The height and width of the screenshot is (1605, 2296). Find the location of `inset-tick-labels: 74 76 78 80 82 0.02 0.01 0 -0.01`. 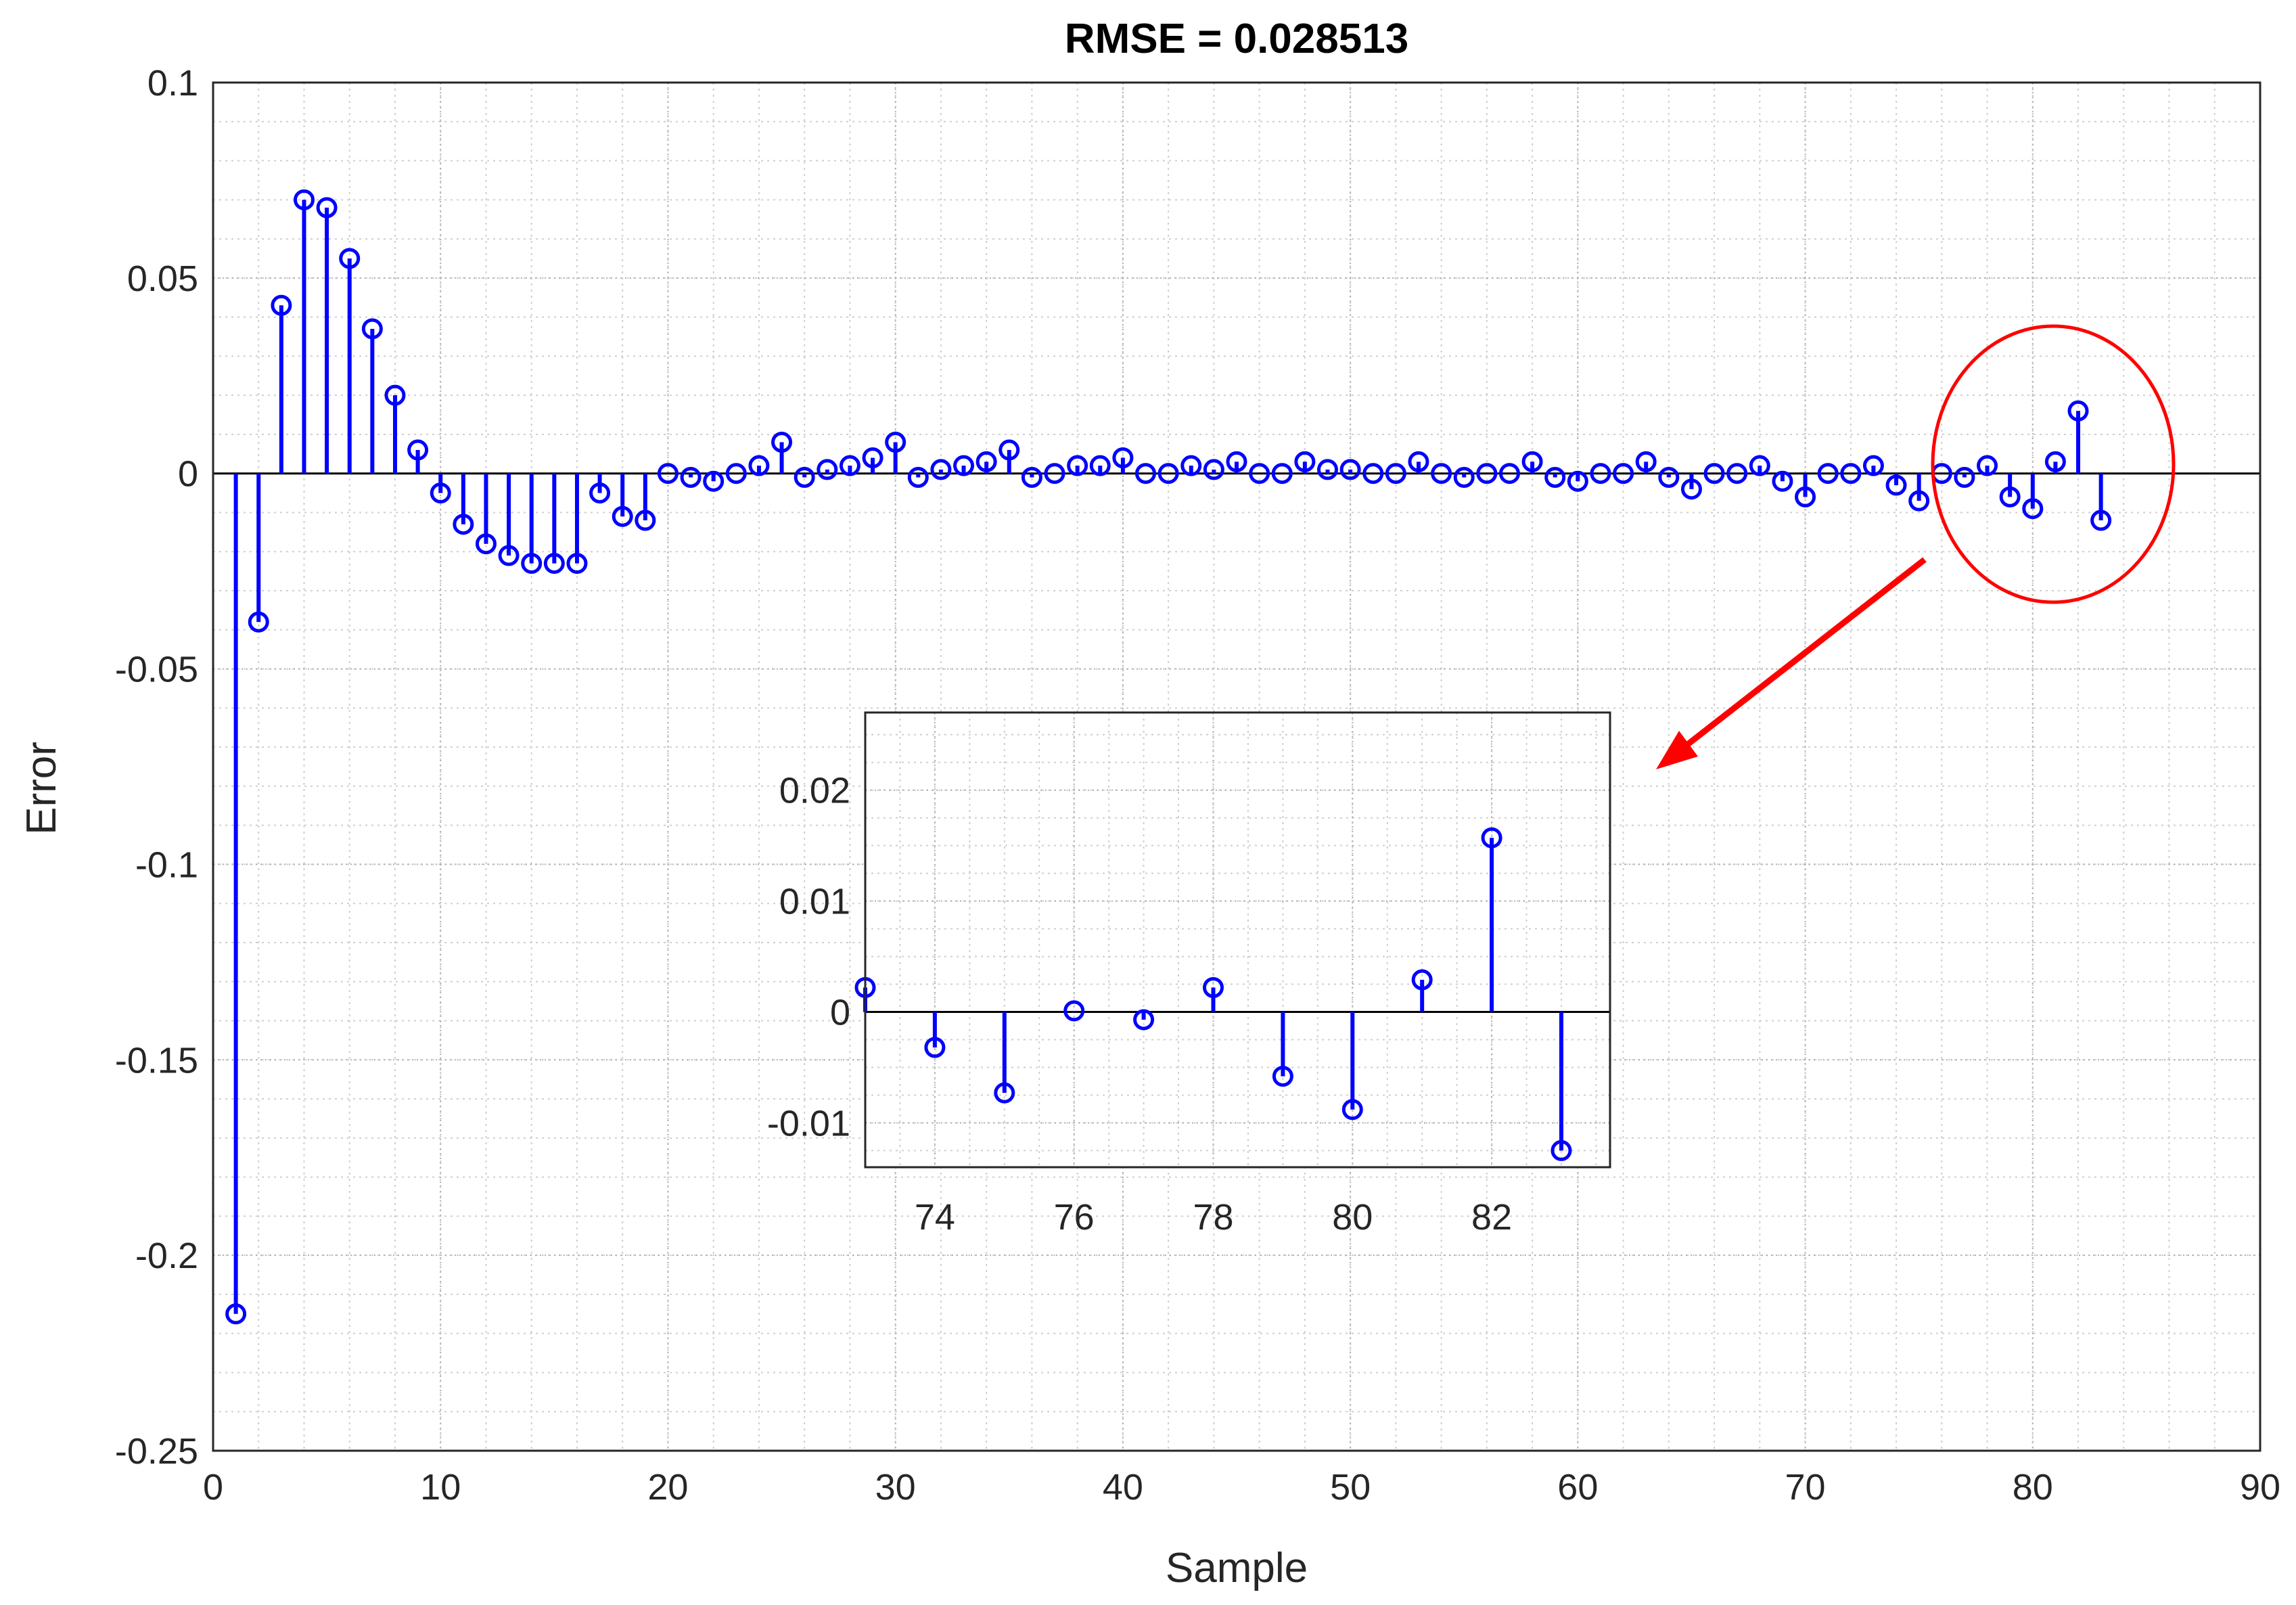

inset-tick-labels: 74 76 78 80 82 0.02 0.01 0 -0.01 is located at coordinates (1139, 1004).